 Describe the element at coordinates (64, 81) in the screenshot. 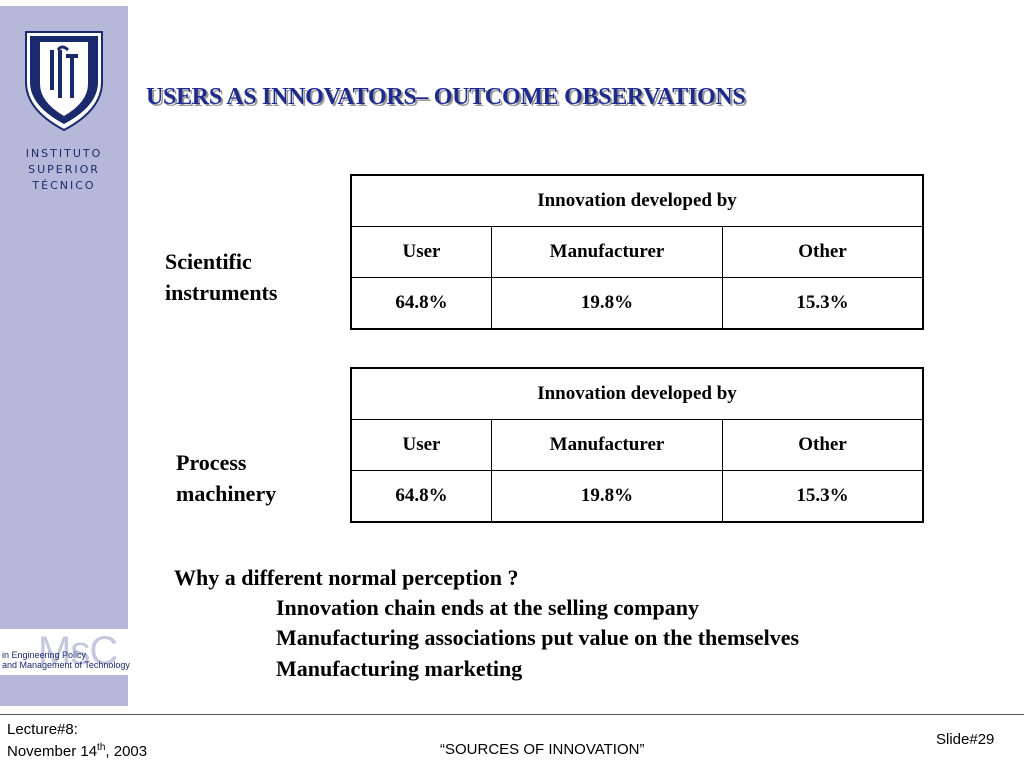

I see `ist-shield-icon` at that location.